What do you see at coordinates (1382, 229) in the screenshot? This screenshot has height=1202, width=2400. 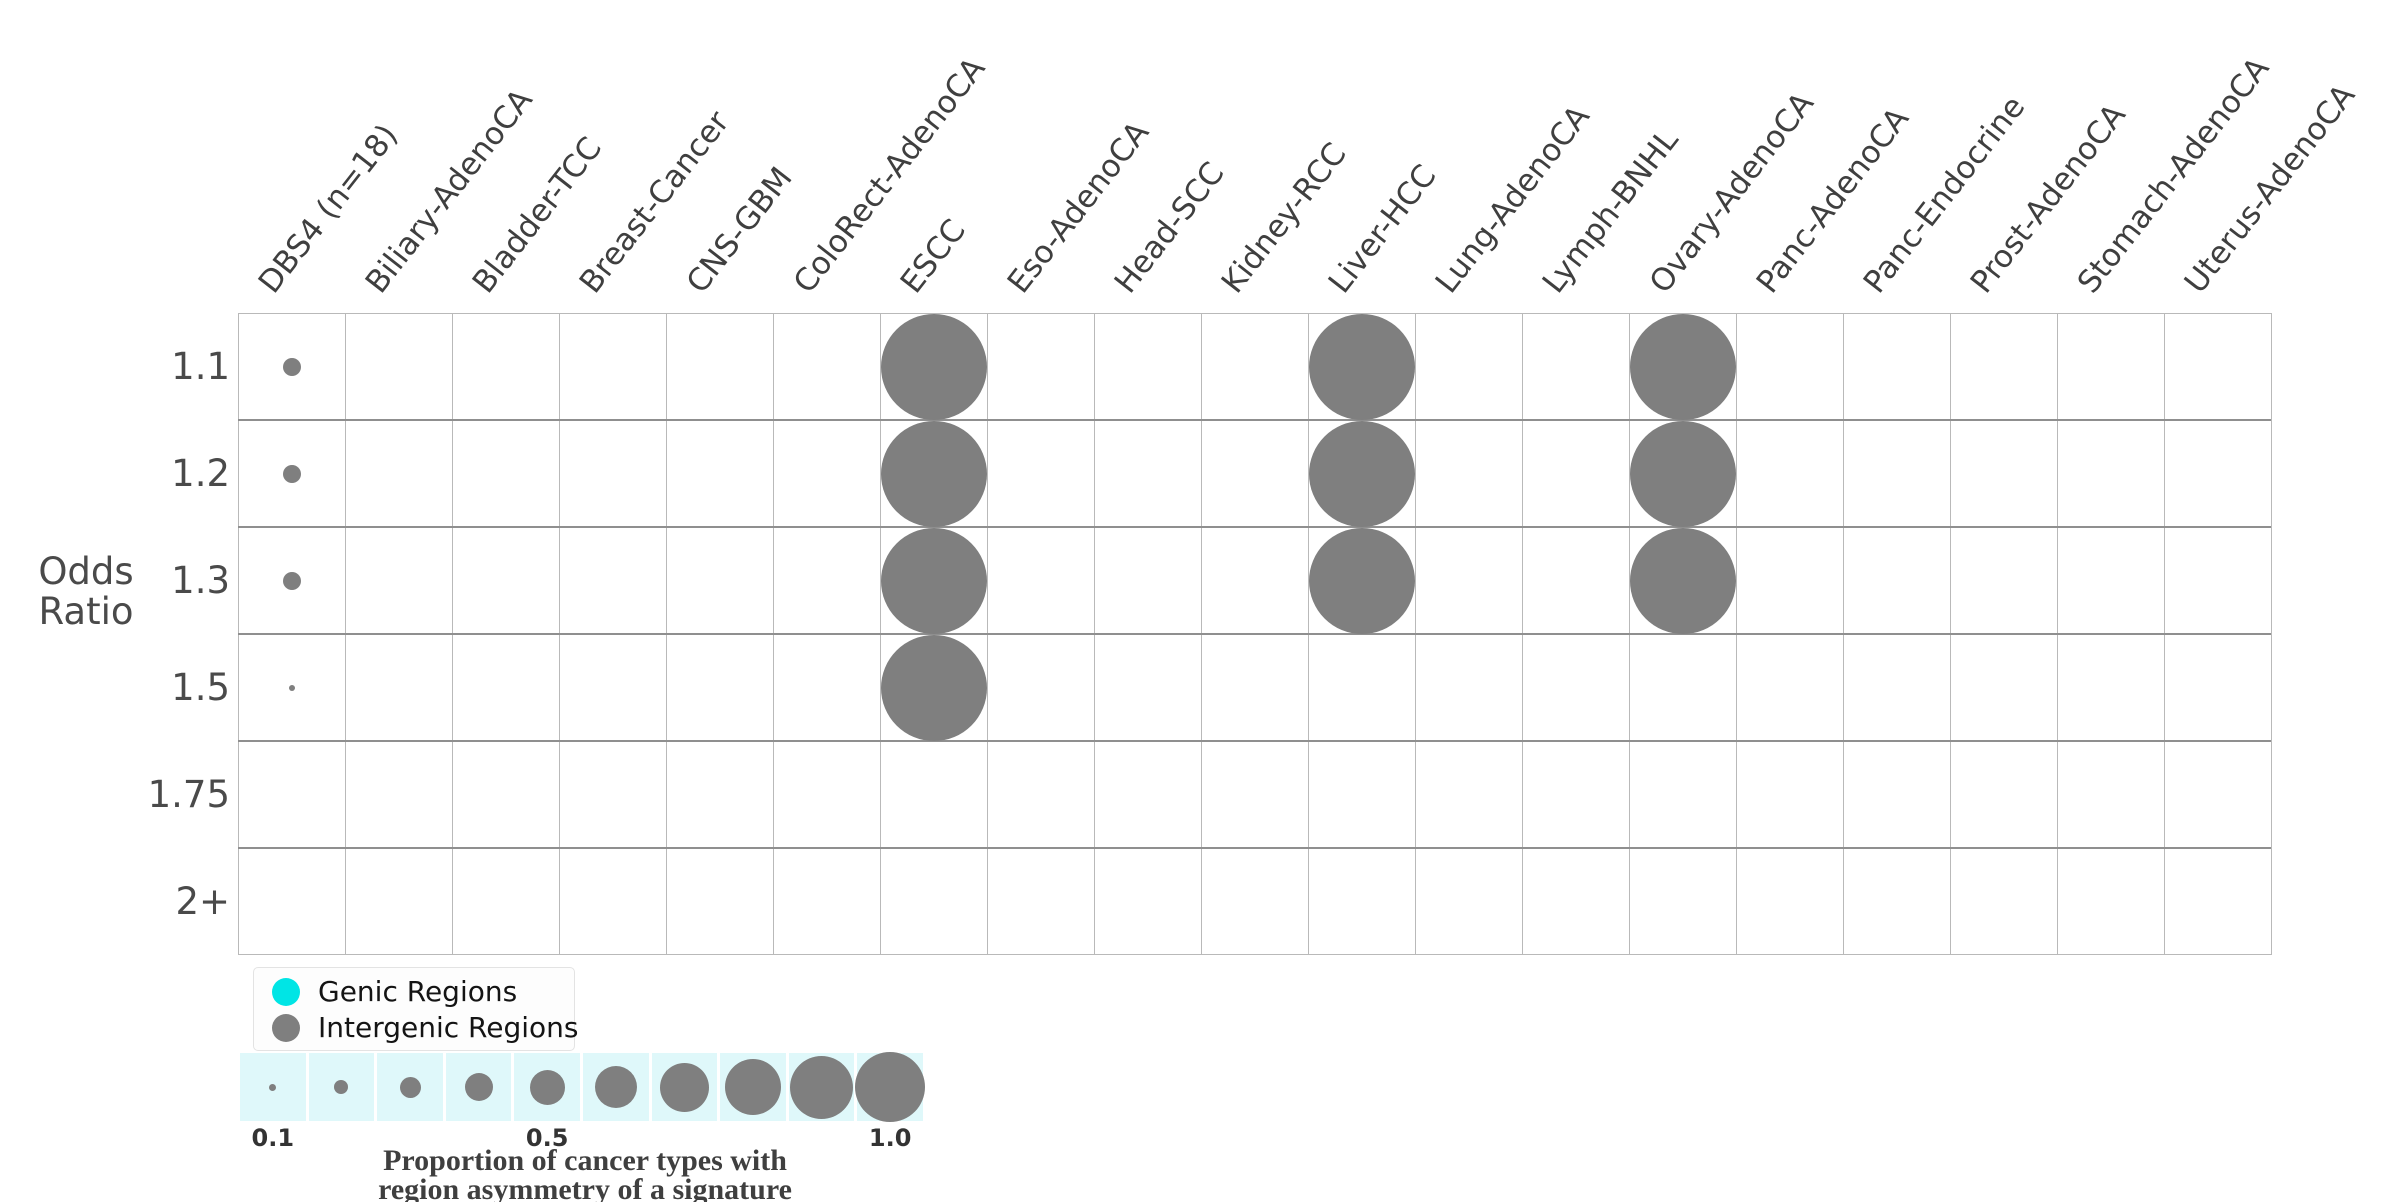 I see `column-header: Liver-HCC` at bounding box center [1382, 229].